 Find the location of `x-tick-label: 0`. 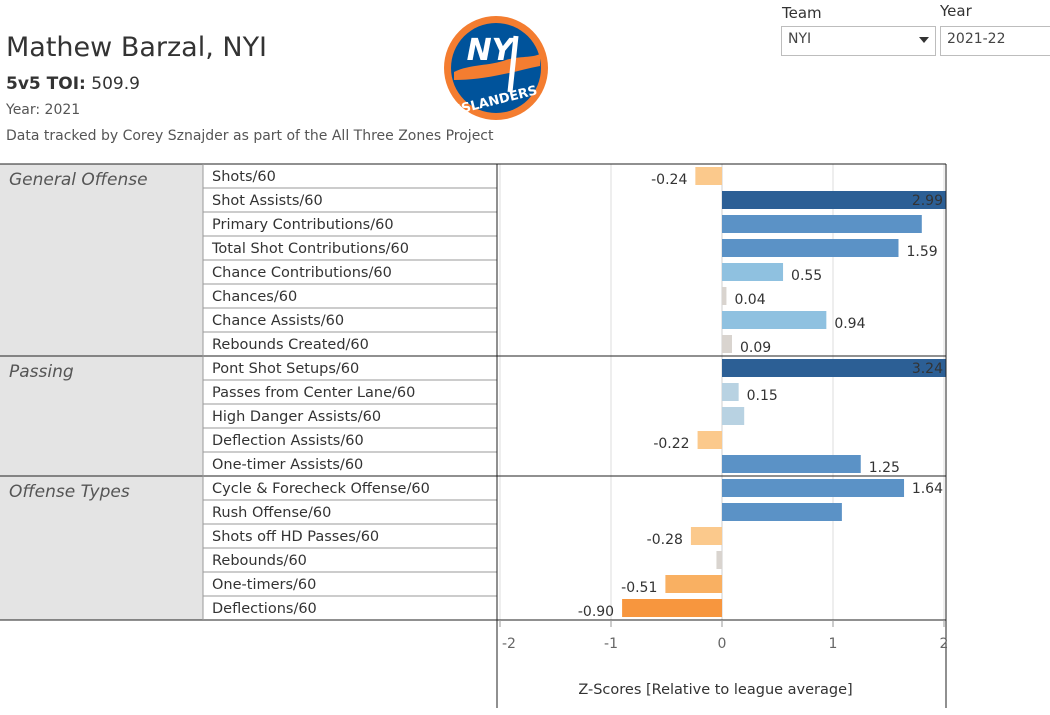

x-tick-label: 0 is located at coordinates (722, 644).